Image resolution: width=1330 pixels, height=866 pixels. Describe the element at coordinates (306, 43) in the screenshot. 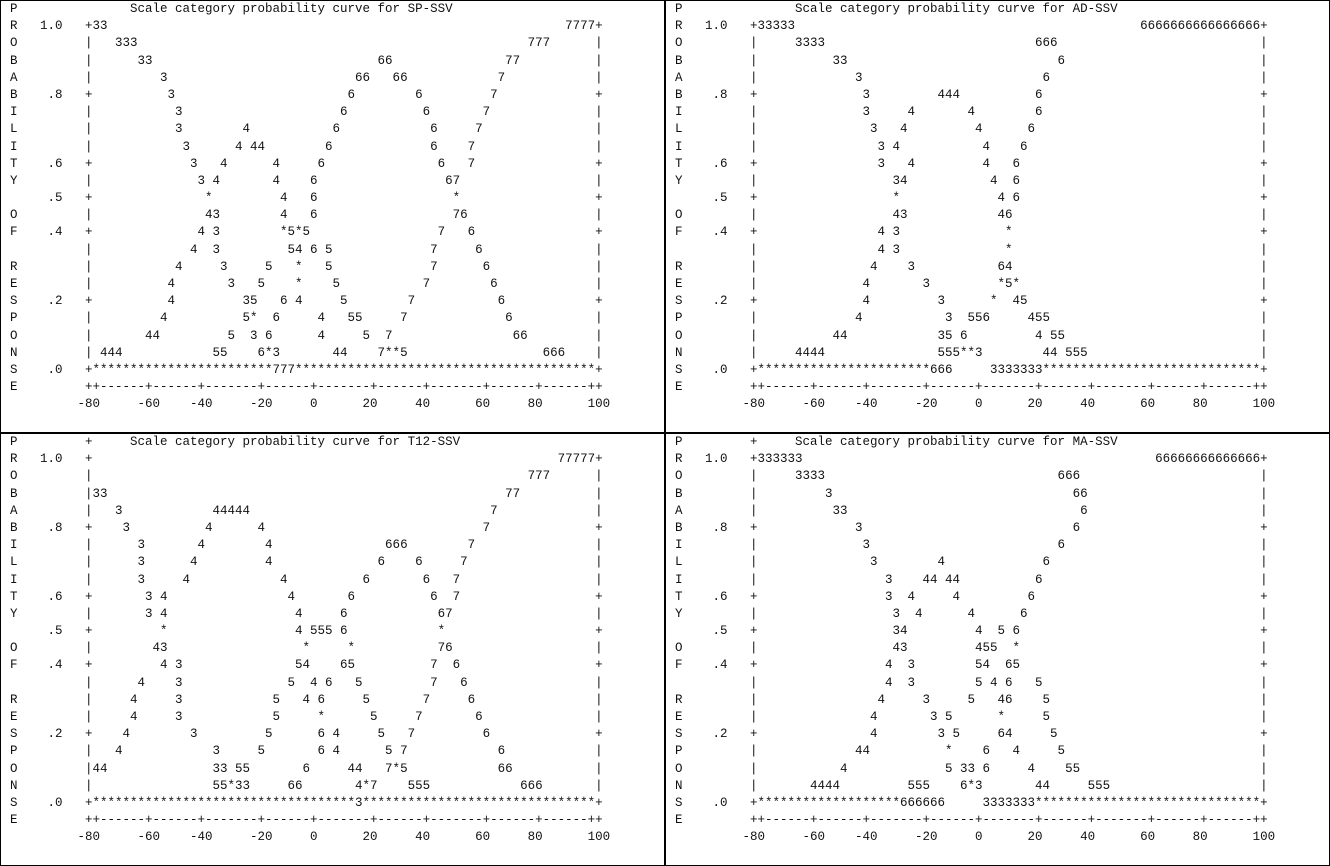

I see `plot-text-line: O | 333 777 |` at that location.